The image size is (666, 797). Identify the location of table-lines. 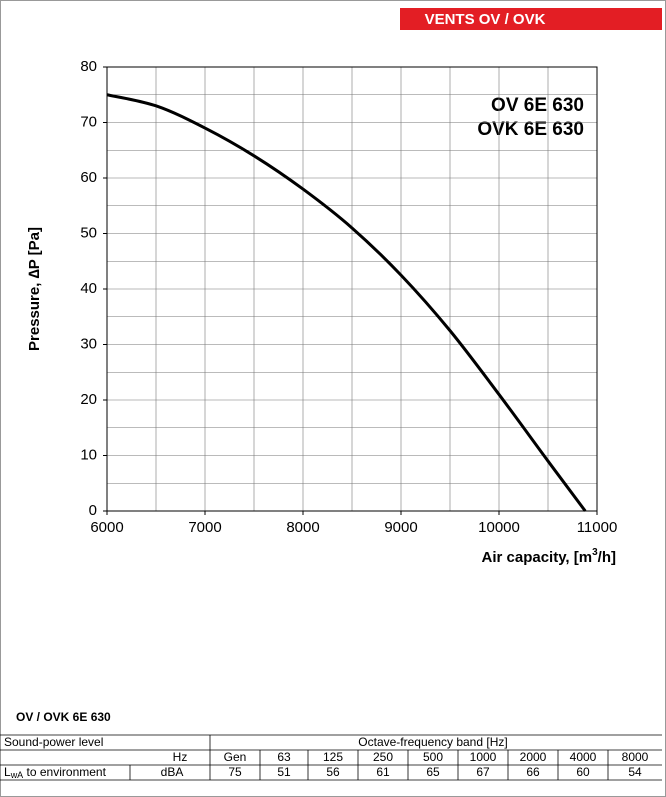
(331, 757).